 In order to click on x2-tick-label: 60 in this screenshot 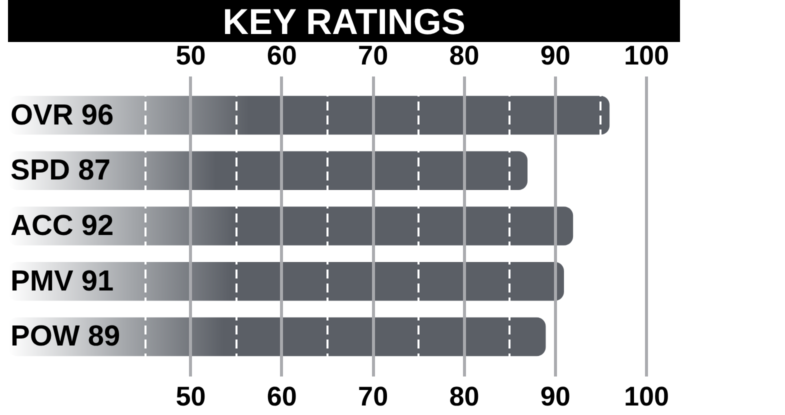, I will do `click(281, 55)`.